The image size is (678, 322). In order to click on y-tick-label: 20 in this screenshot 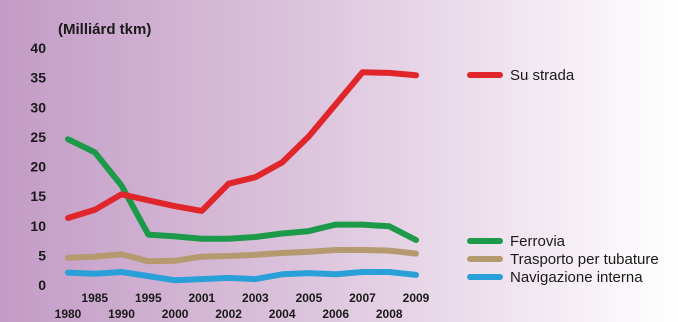, I will do `click(38, 167)`.